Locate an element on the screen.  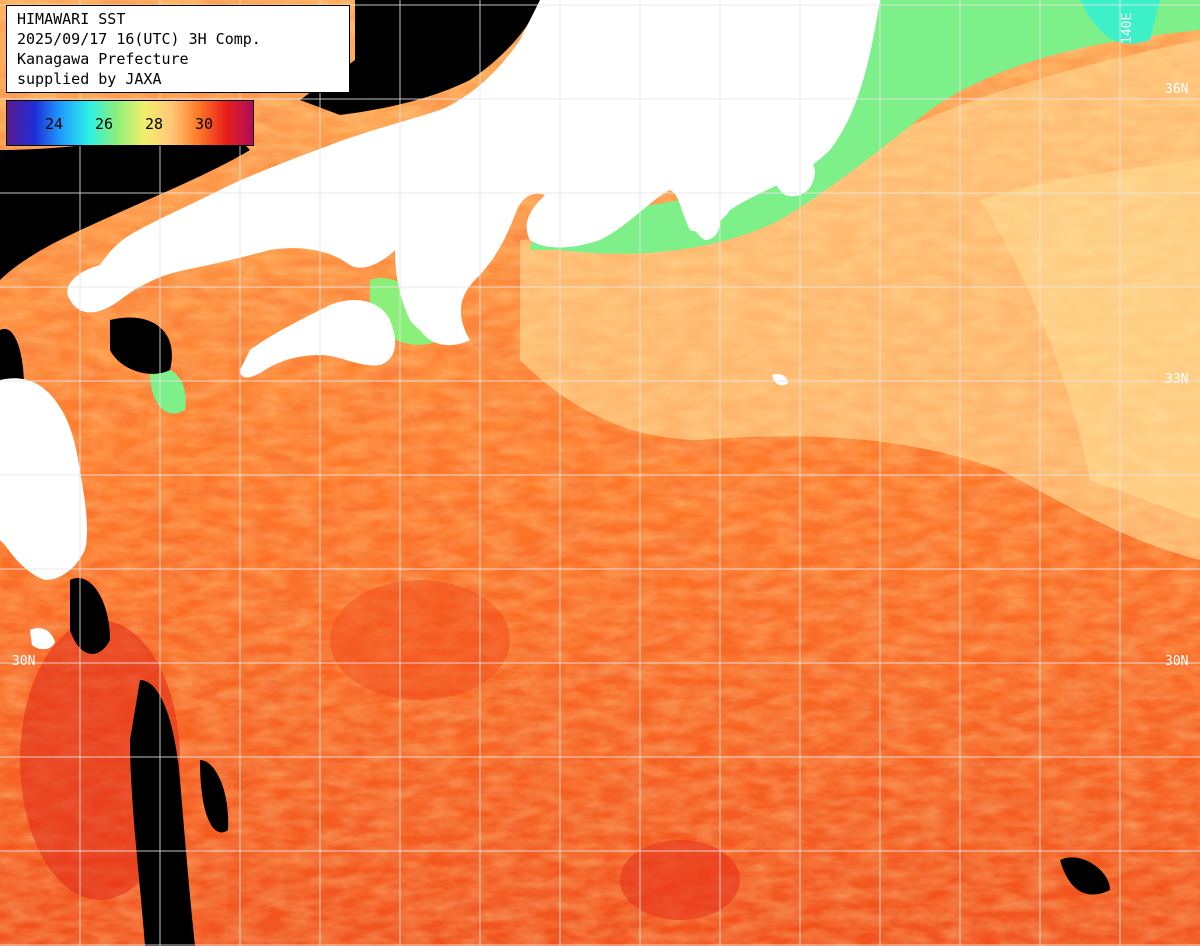
lat-label-30n-left: 30N is located at coordinates (24, 661).